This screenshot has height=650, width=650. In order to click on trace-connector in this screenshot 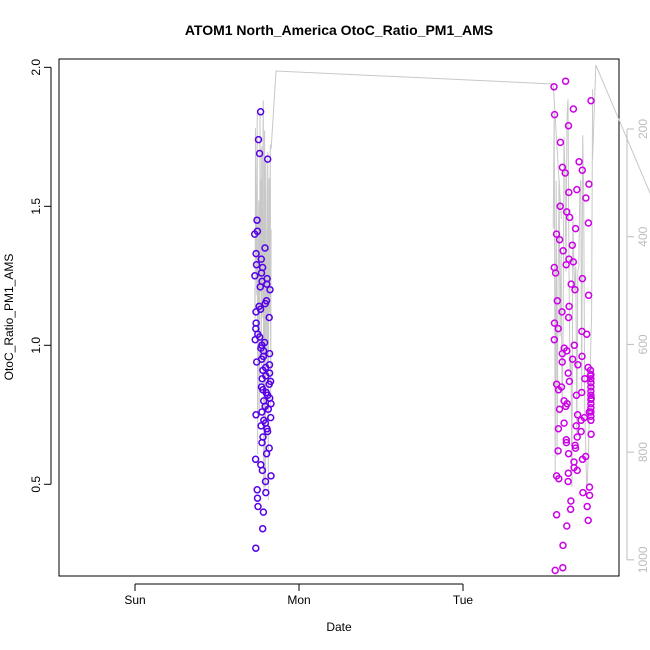, I will do `click(416, 145)`.